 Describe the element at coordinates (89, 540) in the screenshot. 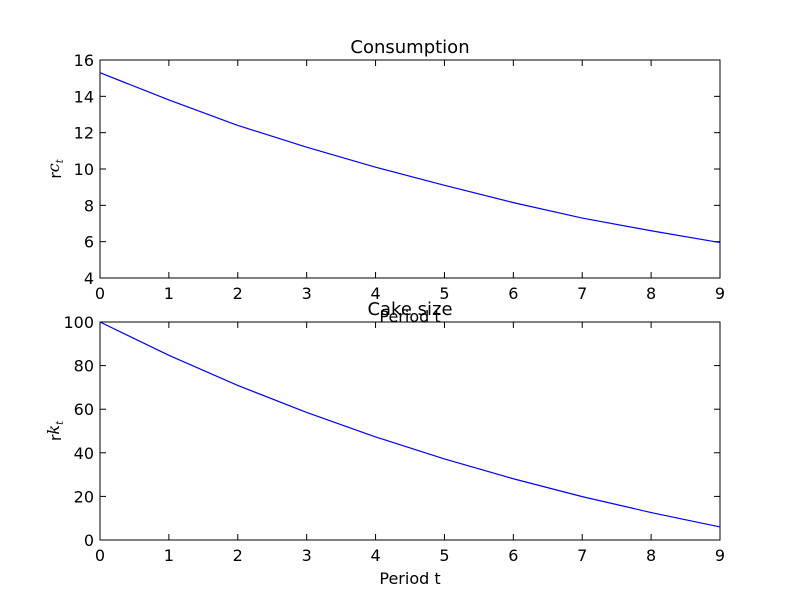

I see `cake-size-y-tick-label: 0` at that location.